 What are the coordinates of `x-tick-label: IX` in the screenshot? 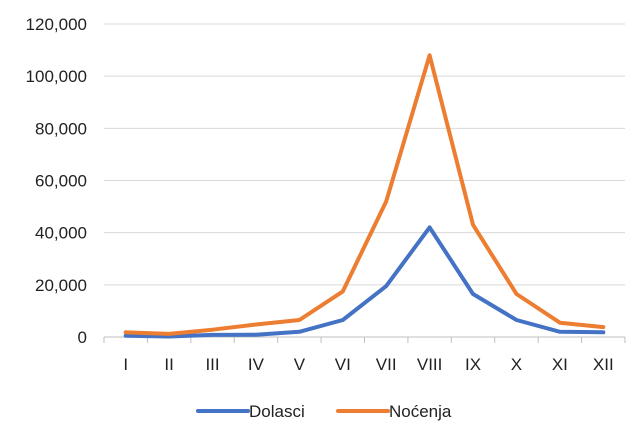 It's located at (473, 364).